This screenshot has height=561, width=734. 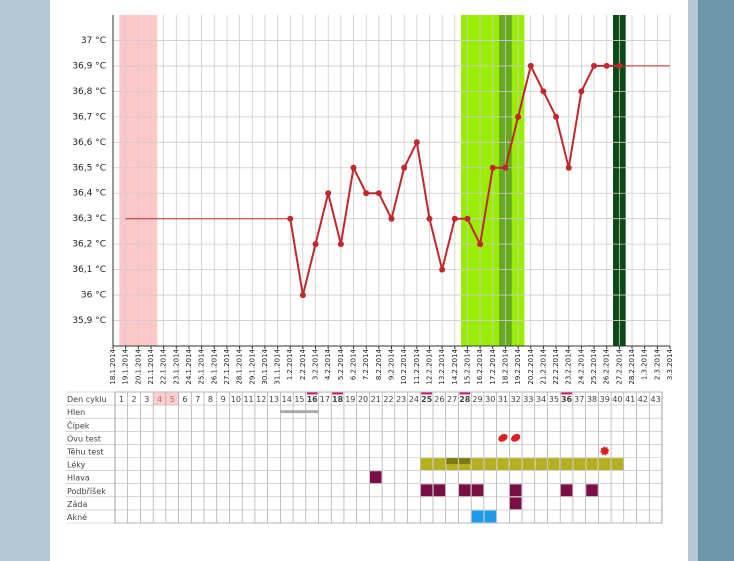 I want to click on day-number: 5, so click(x=172, y=399).